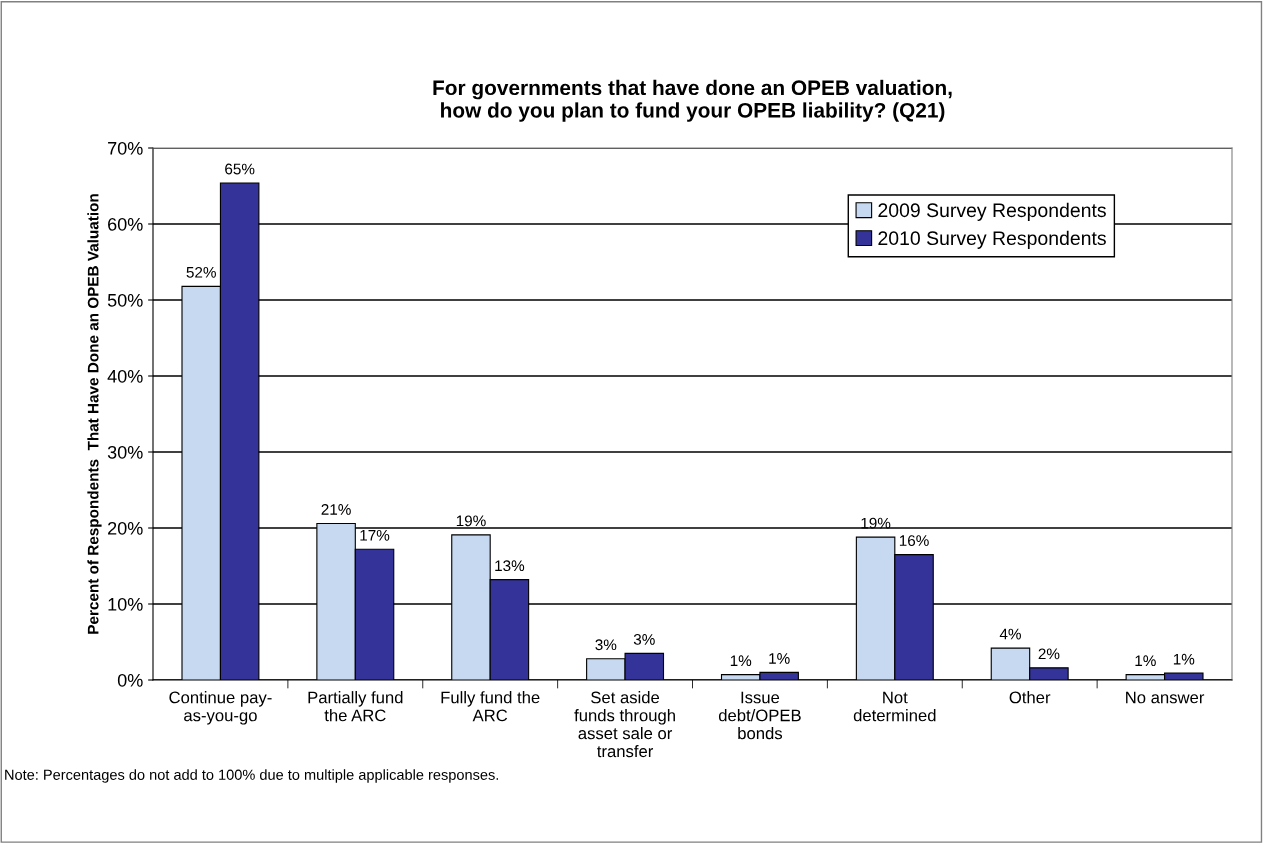 Image resolution: width=1264 pixels, height=843 pixels. I want to click on legend-label: 2009 Survey Respondents, so click(992, 211).